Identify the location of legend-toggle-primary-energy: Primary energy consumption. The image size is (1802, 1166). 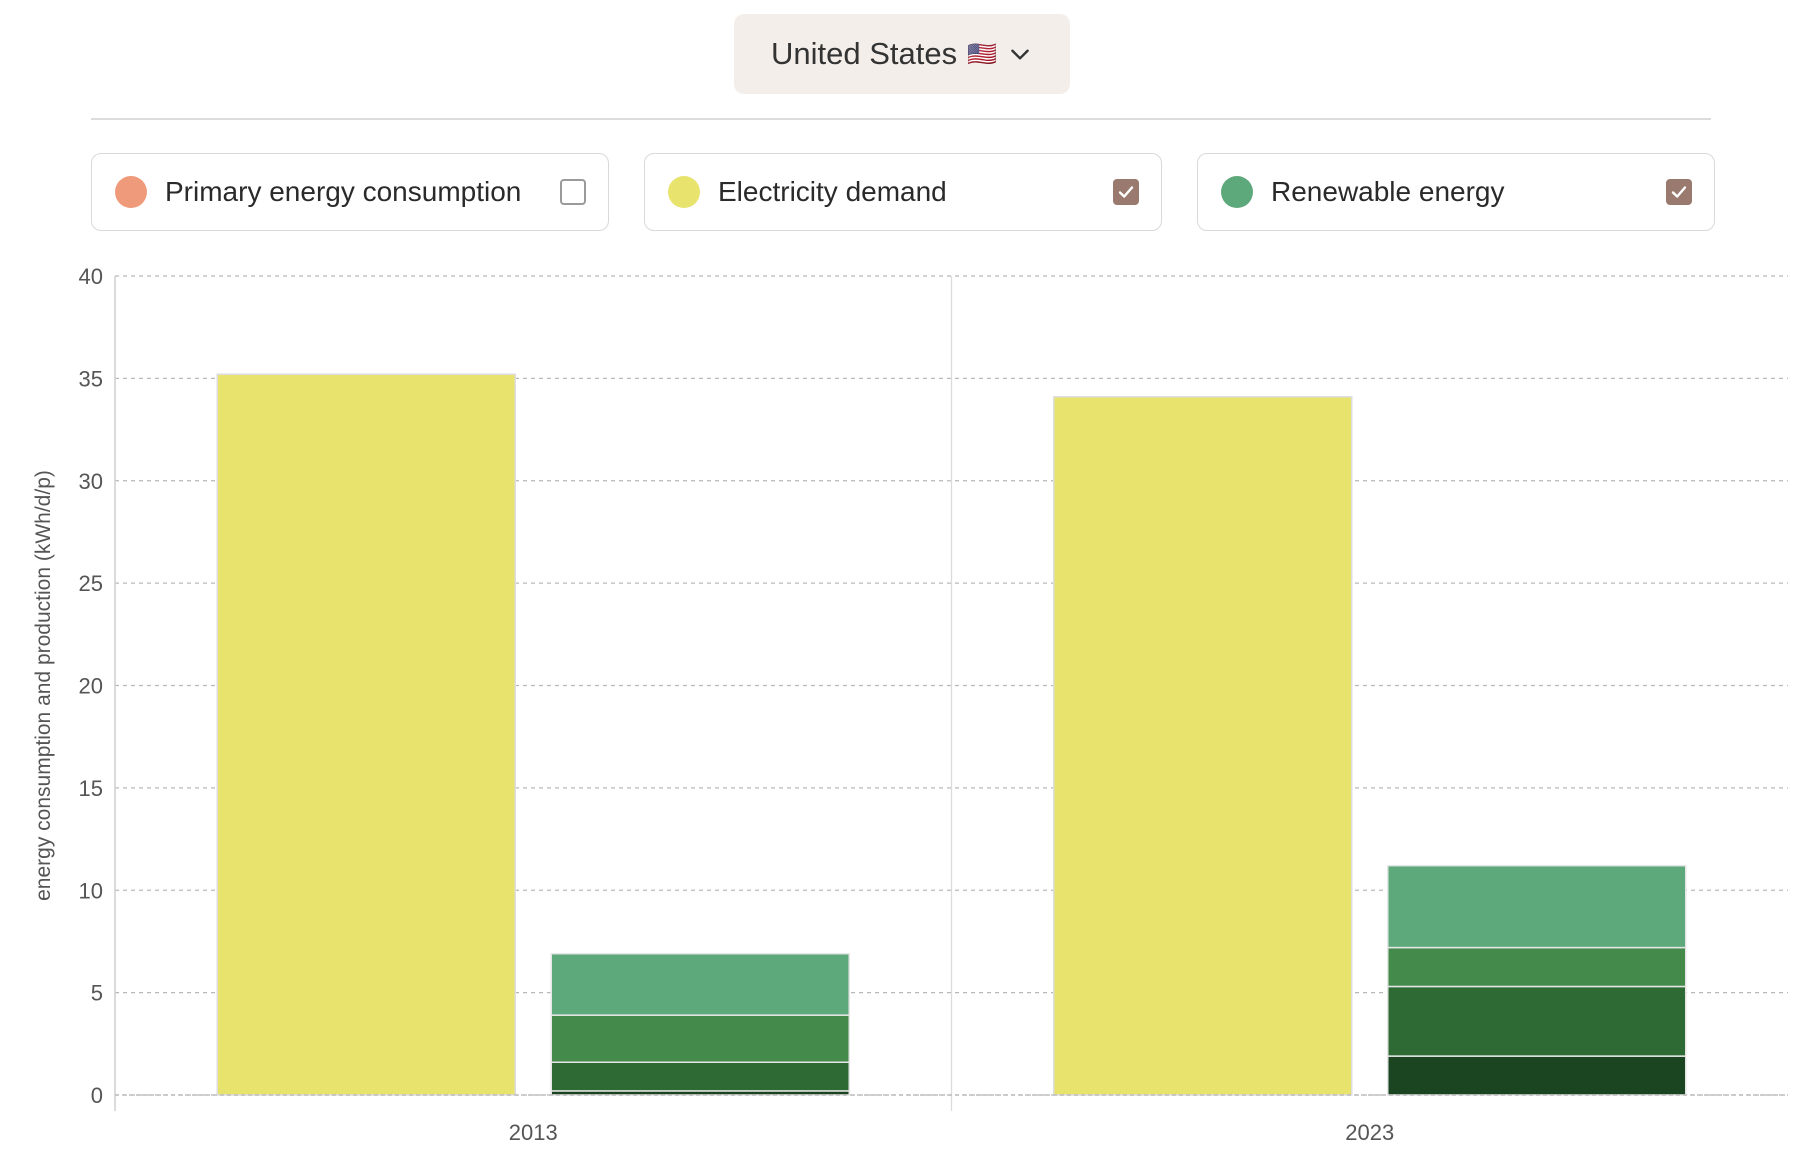
(350, 192).